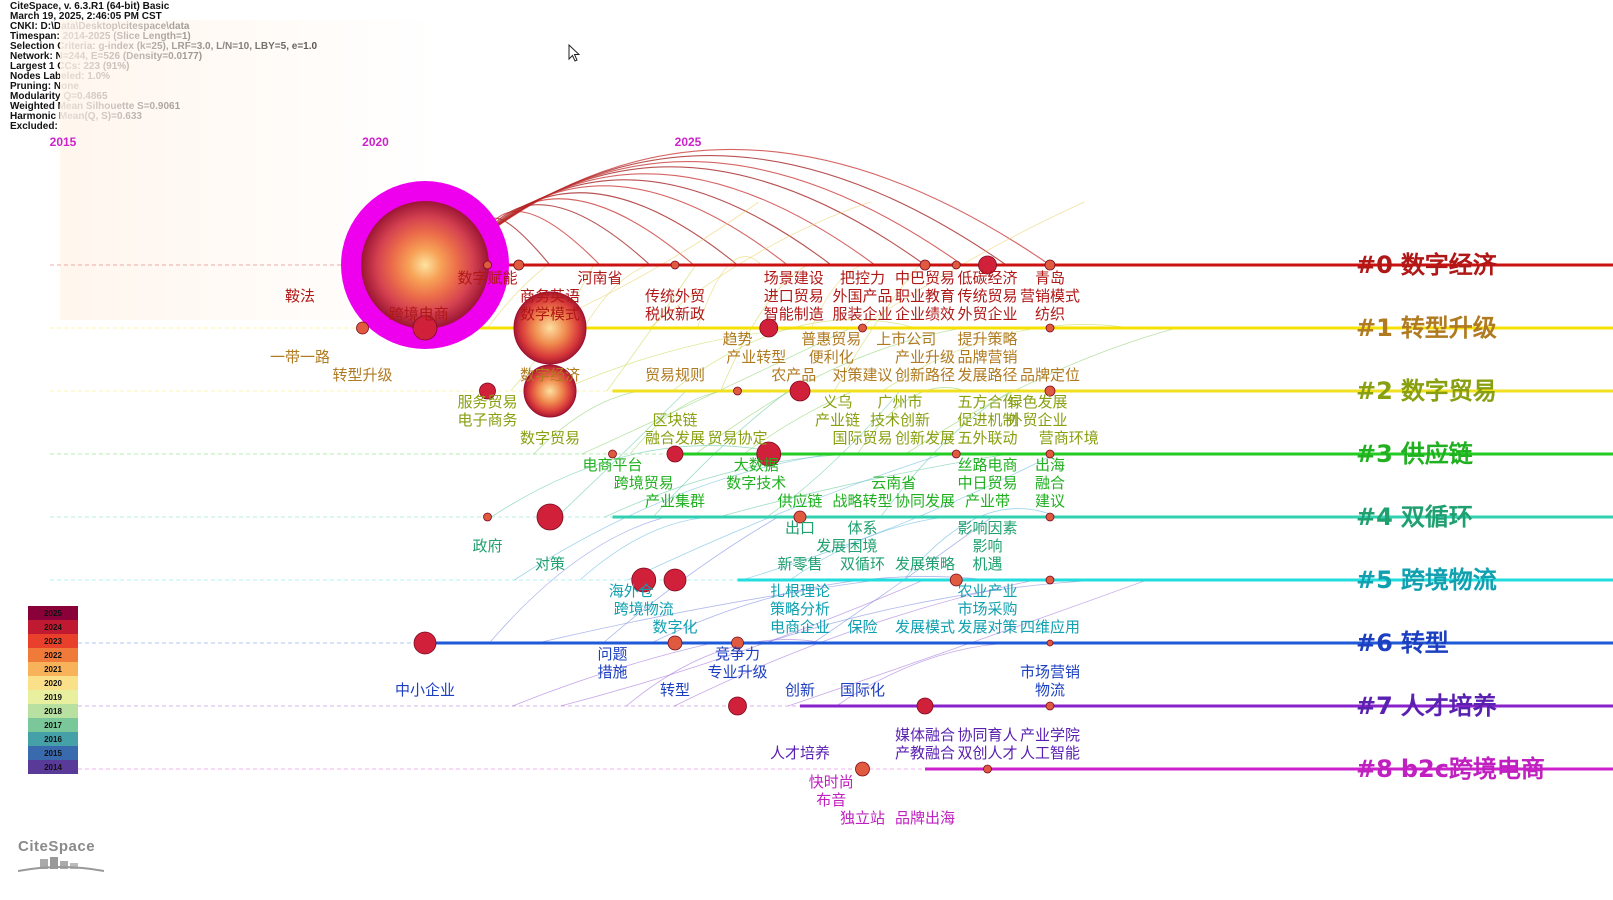 This screenshot has width=1613, height=900. I want to click on keyword-label: 布音, so click(831, 800).